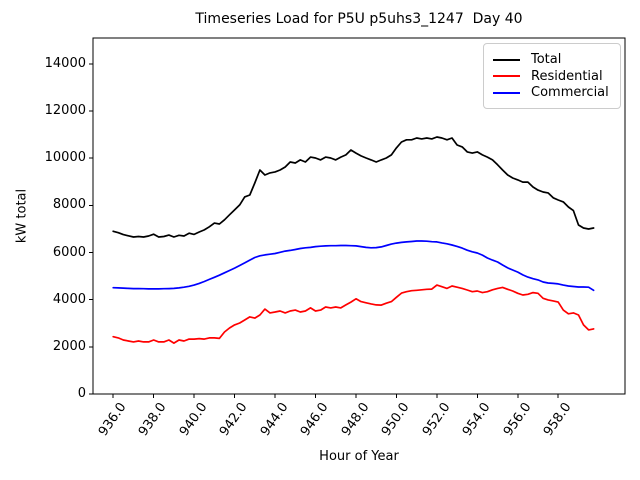  Describe the element at coordinates (81, 393) in the screenshot. I see `y-tick-label: 0` at that location.